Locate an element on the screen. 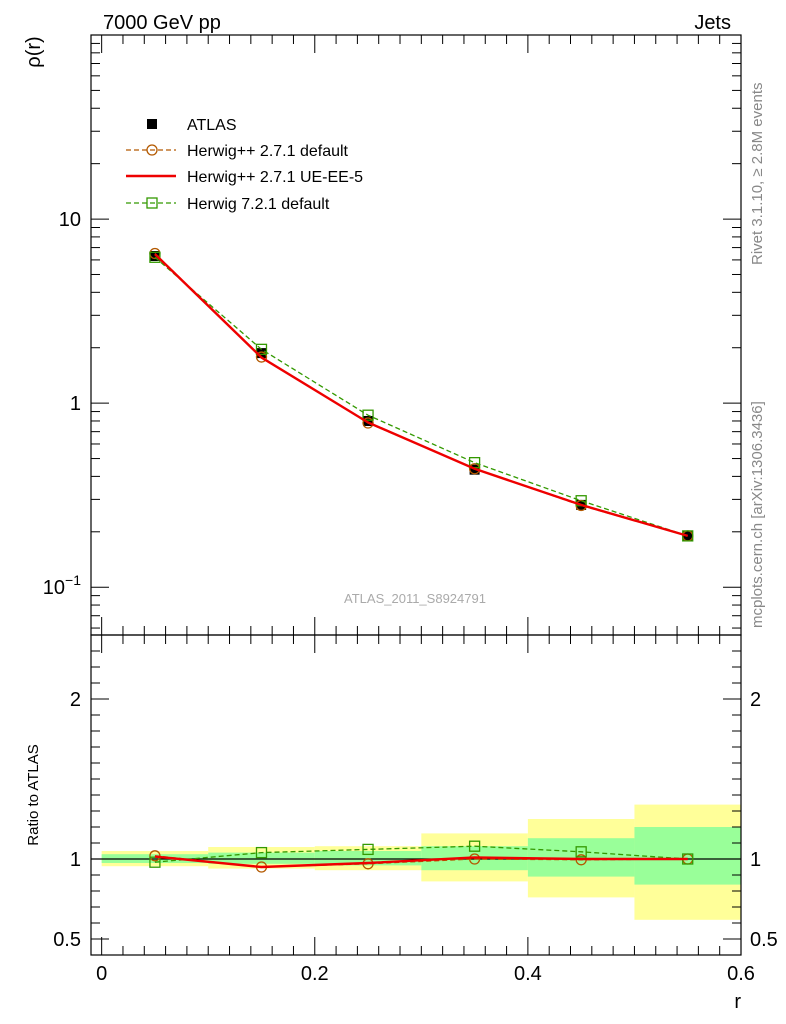  legend-marker-herwigpp_default is located at coordinates (152, 150).